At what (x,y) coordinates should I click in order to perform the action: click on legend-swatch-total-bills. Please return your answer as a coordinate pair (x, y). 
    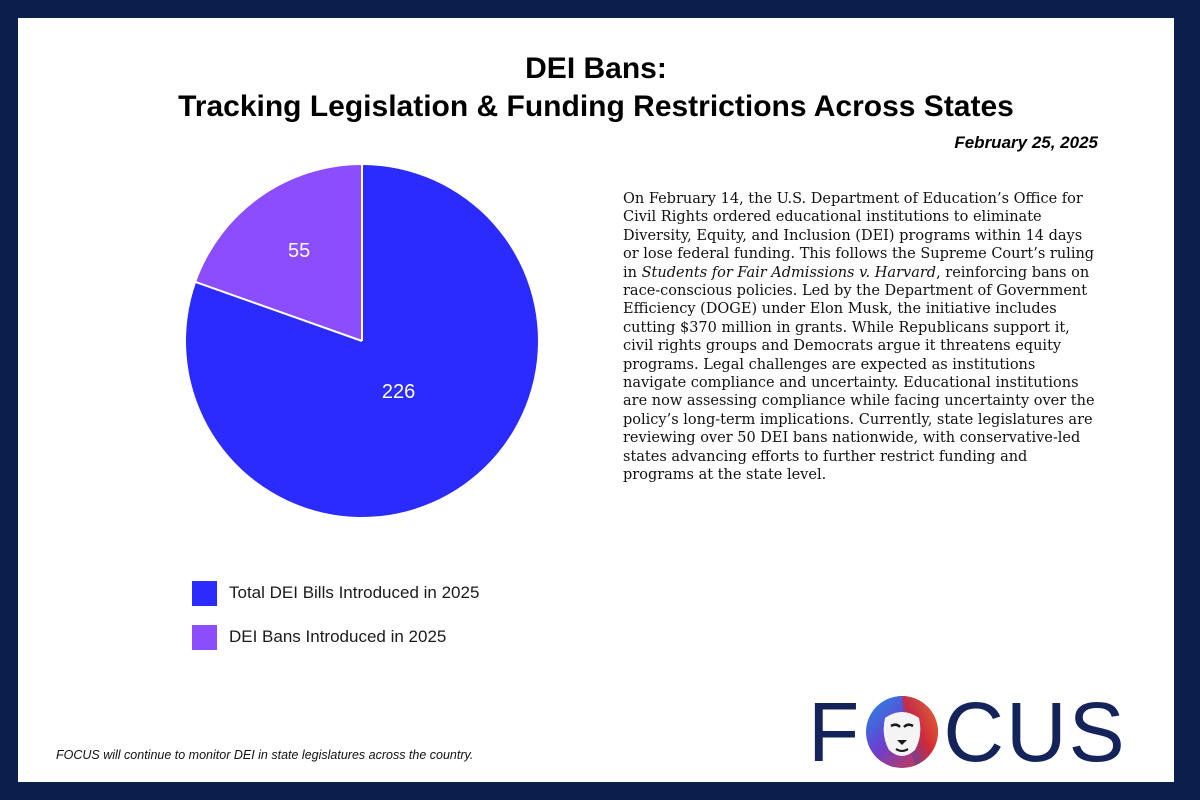
    Looking at the image, I should click on (204, 593).